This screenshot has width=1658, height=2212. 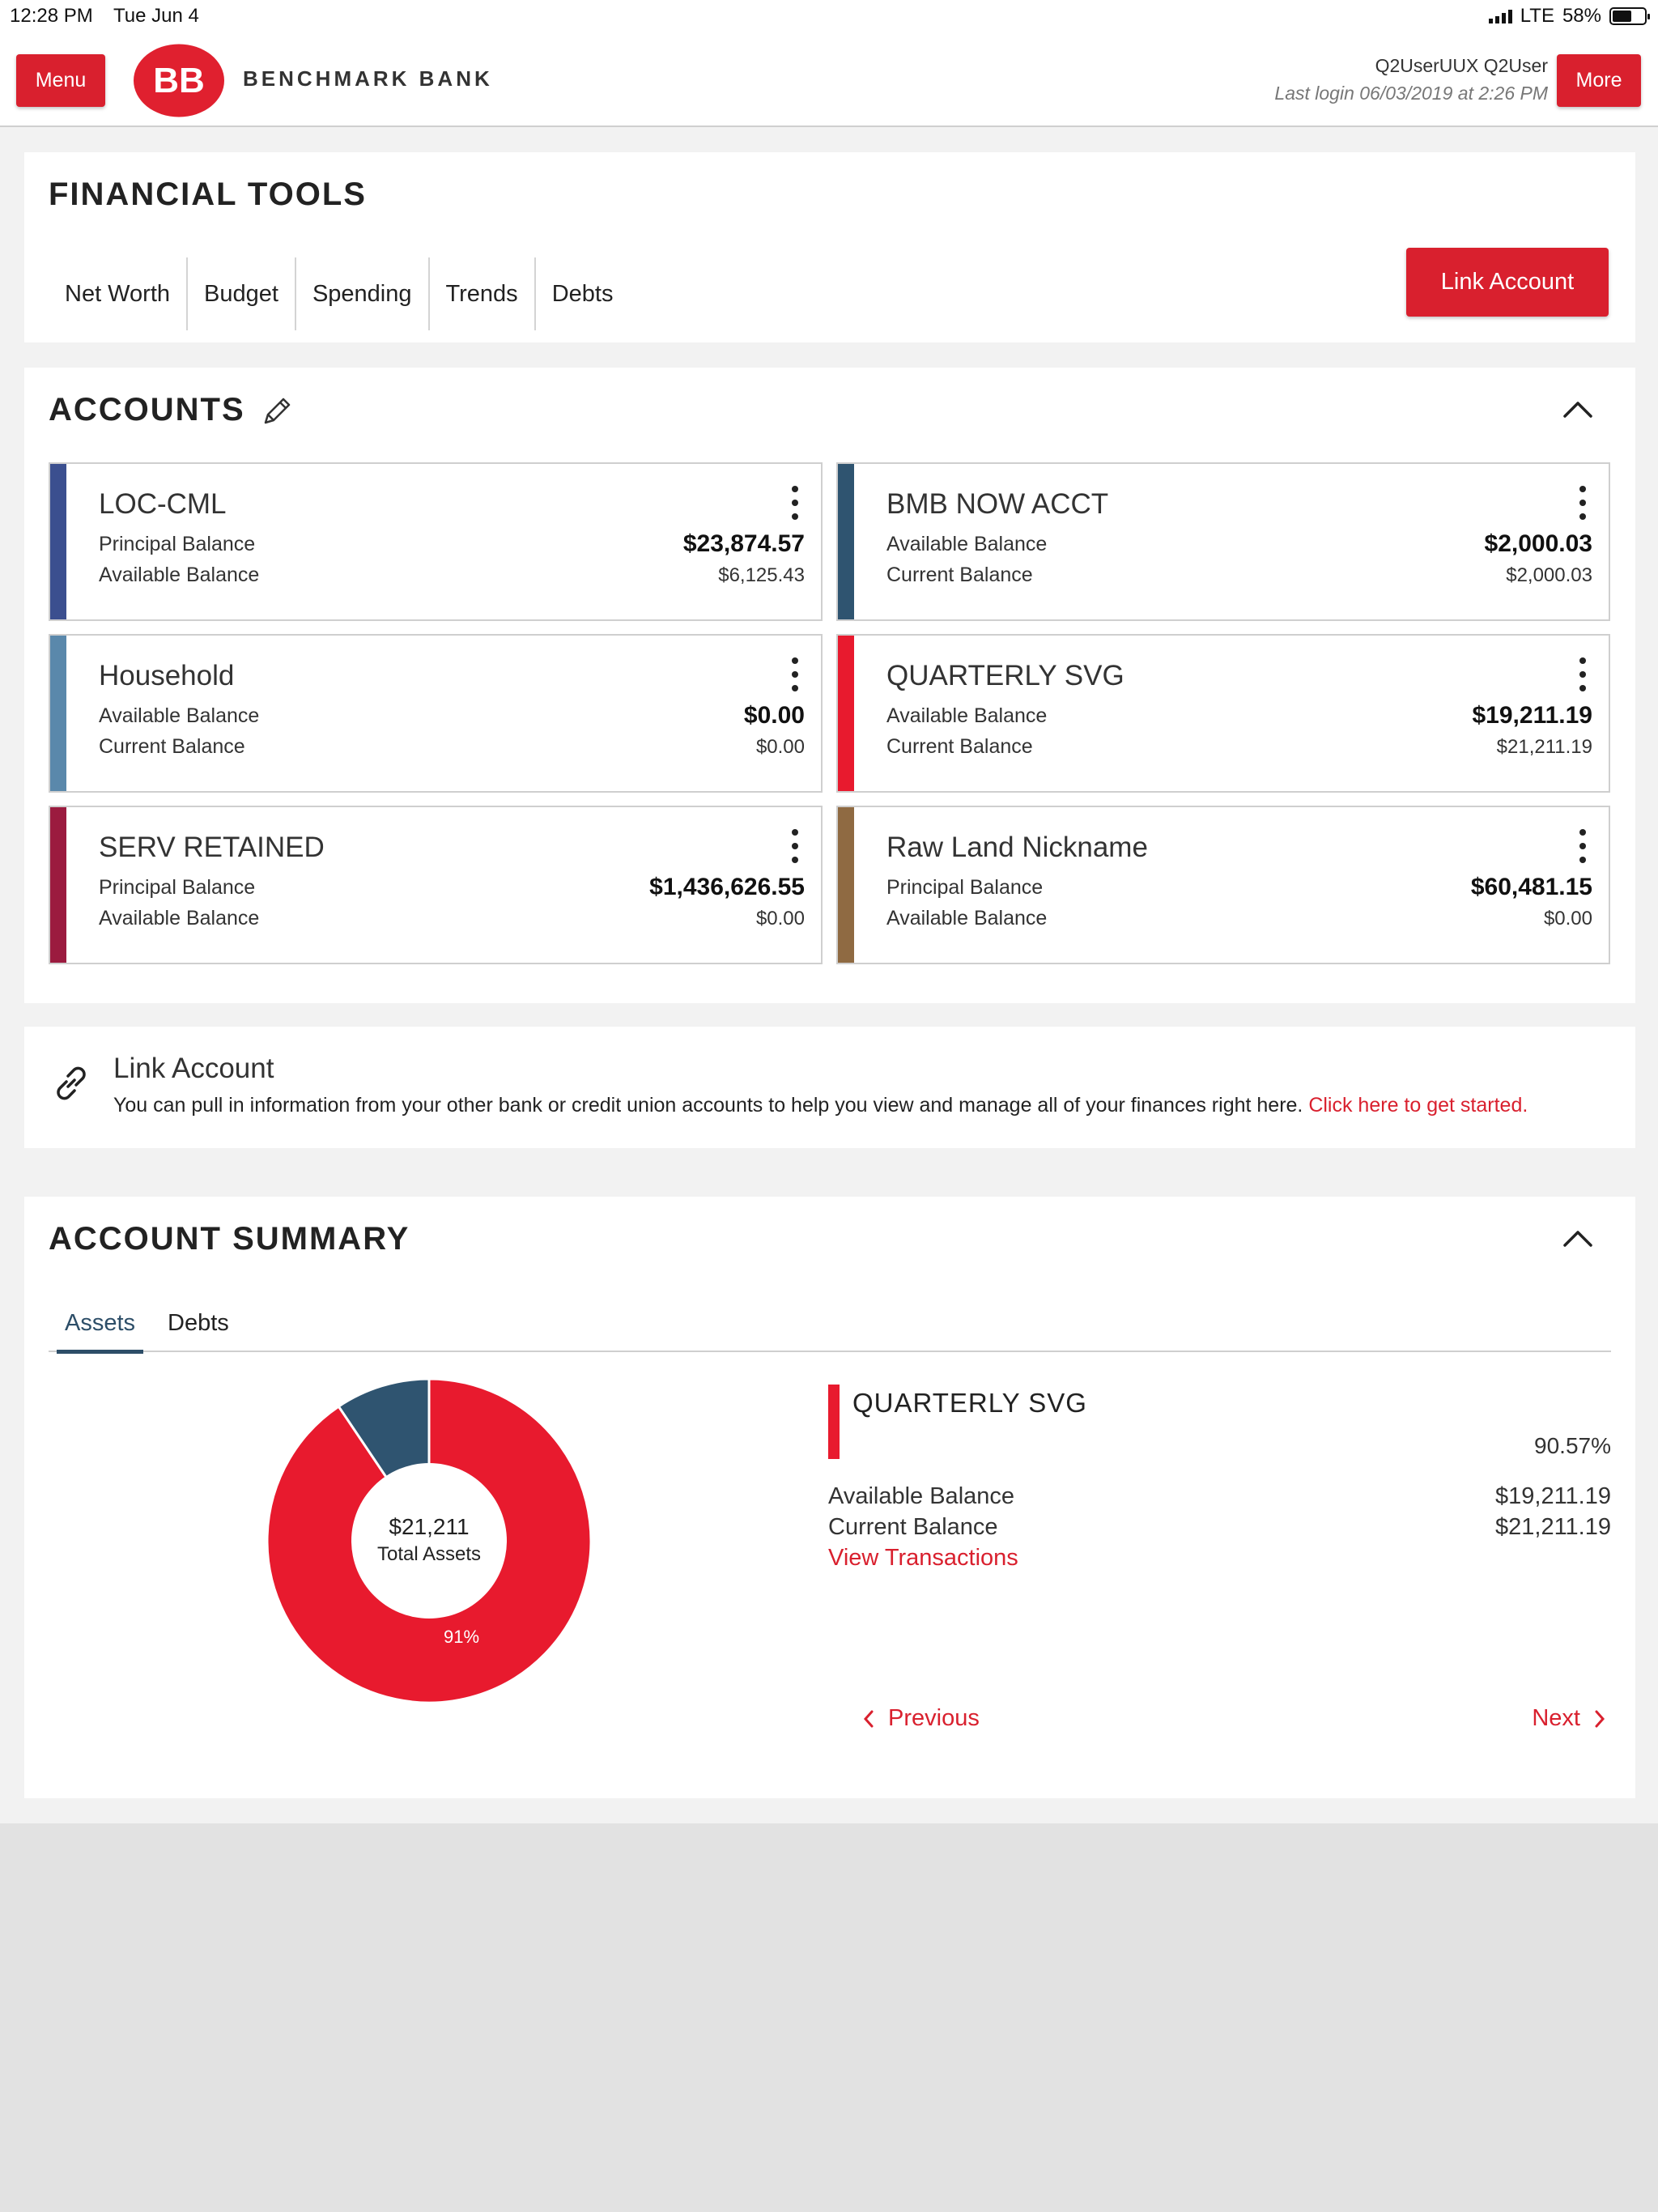 I want to click on account-value-secondary: $21,211.19, so click(x=1544, y=747).